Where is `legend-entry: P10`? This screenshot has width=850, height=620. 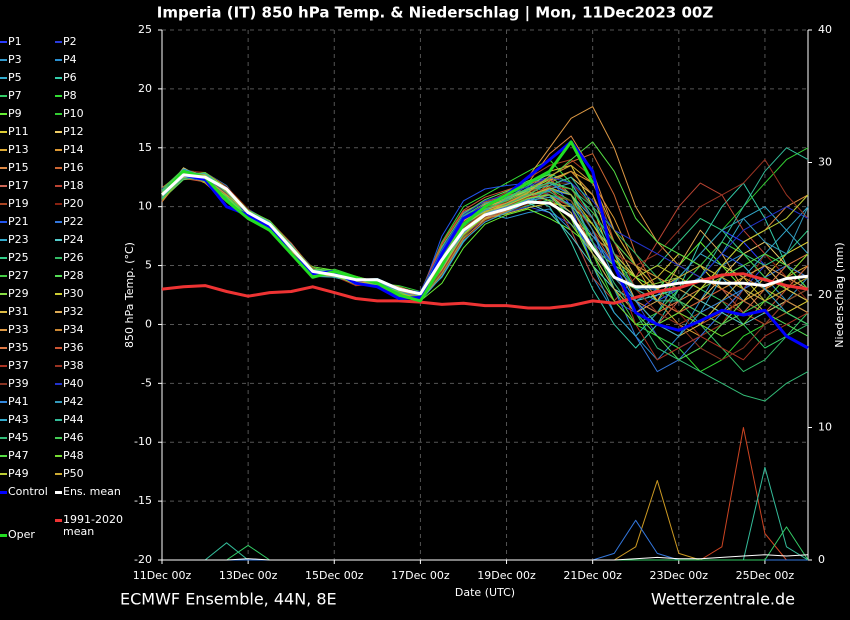
legend-entry: P10 is located at coordinates (69, 114).